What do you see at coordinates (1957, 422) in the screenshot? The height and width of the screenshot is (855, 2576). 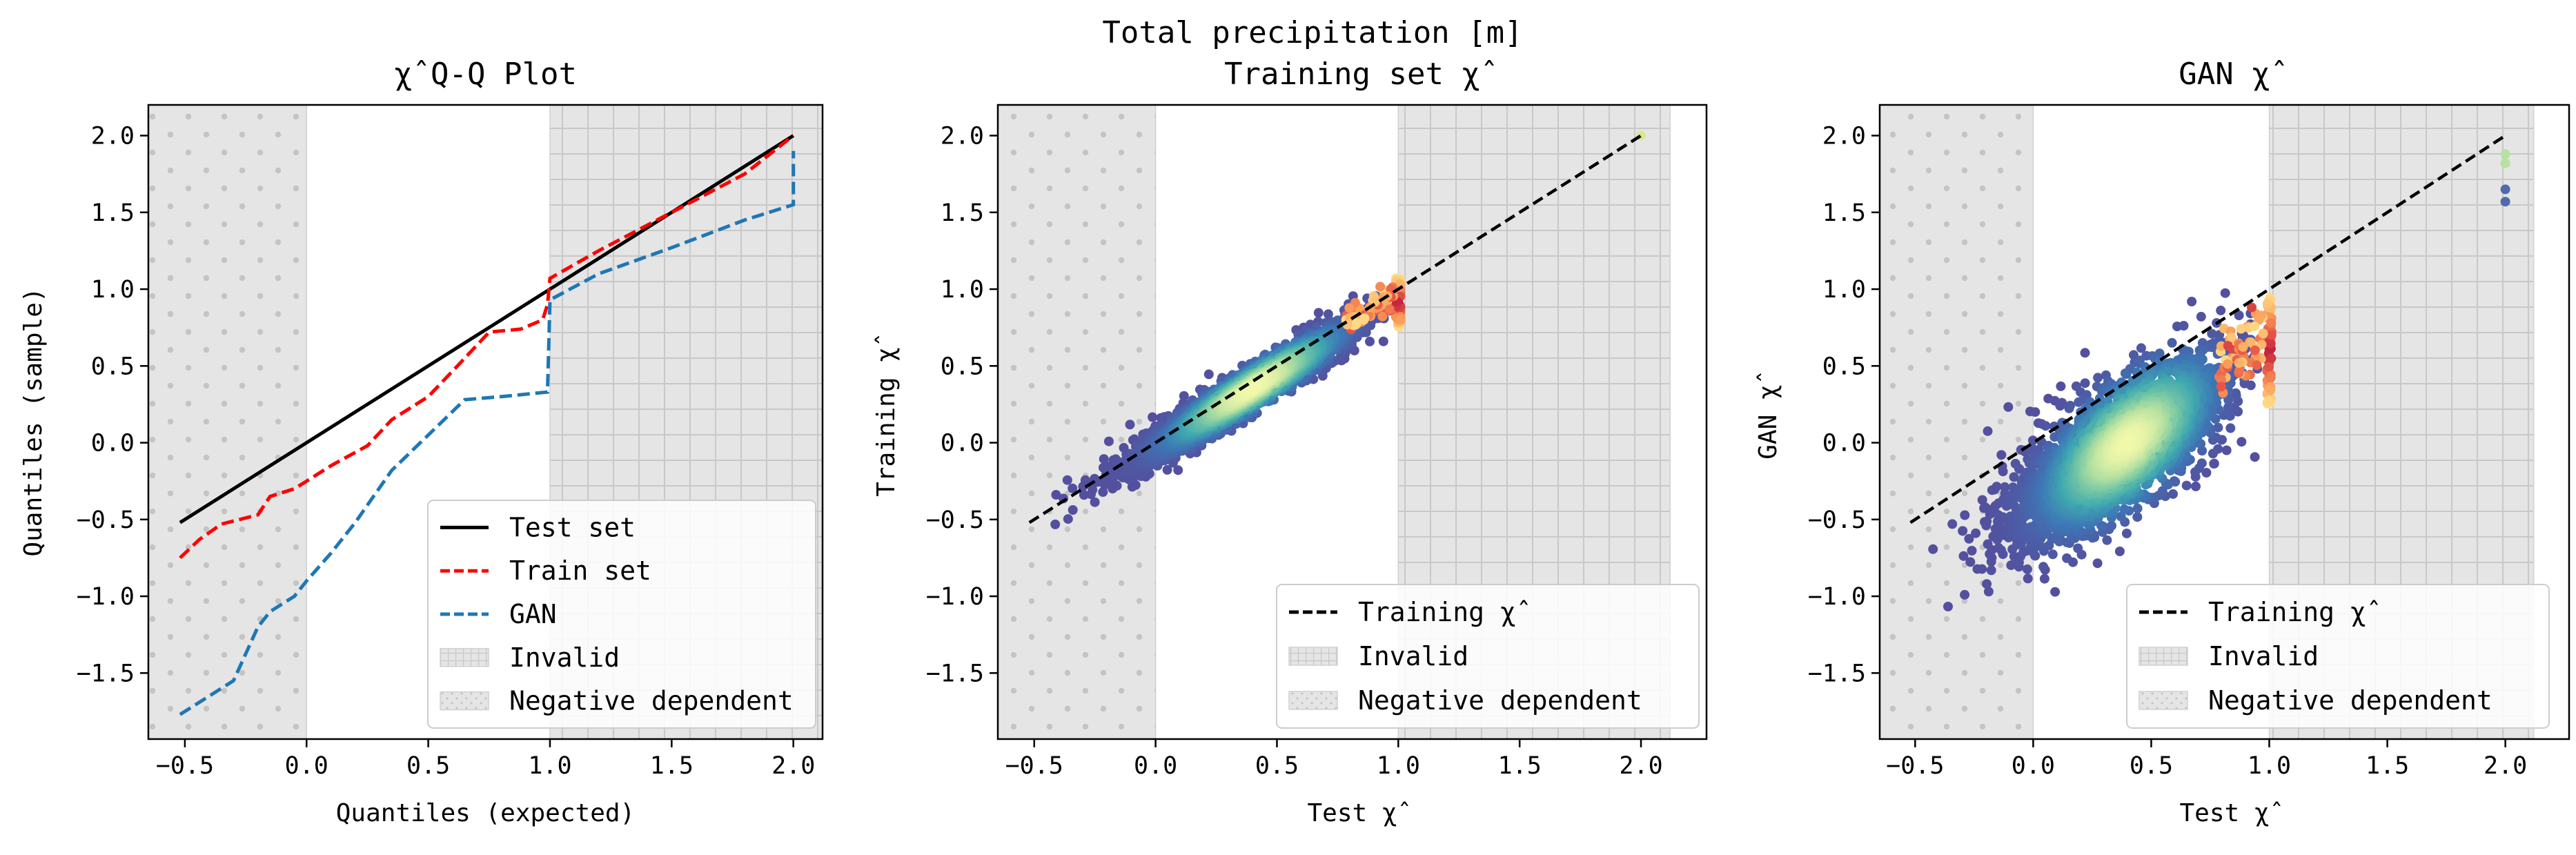 I see `negative-dependent-region` at bounding box center [1957, 422].